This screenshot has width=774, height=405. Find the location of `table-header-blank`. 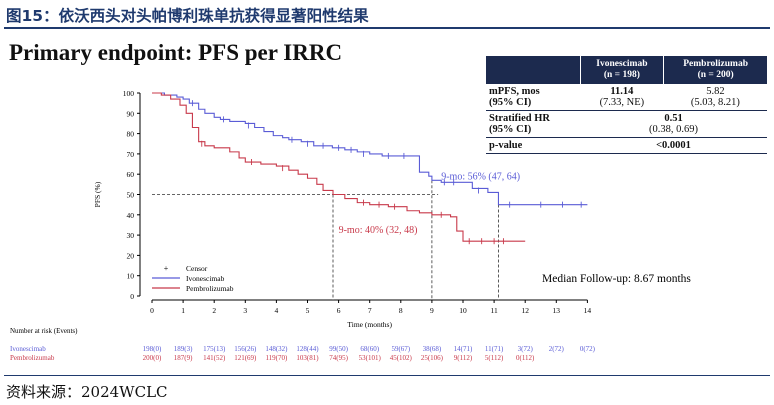

table-header-blank is located at coordinates (533, 70).